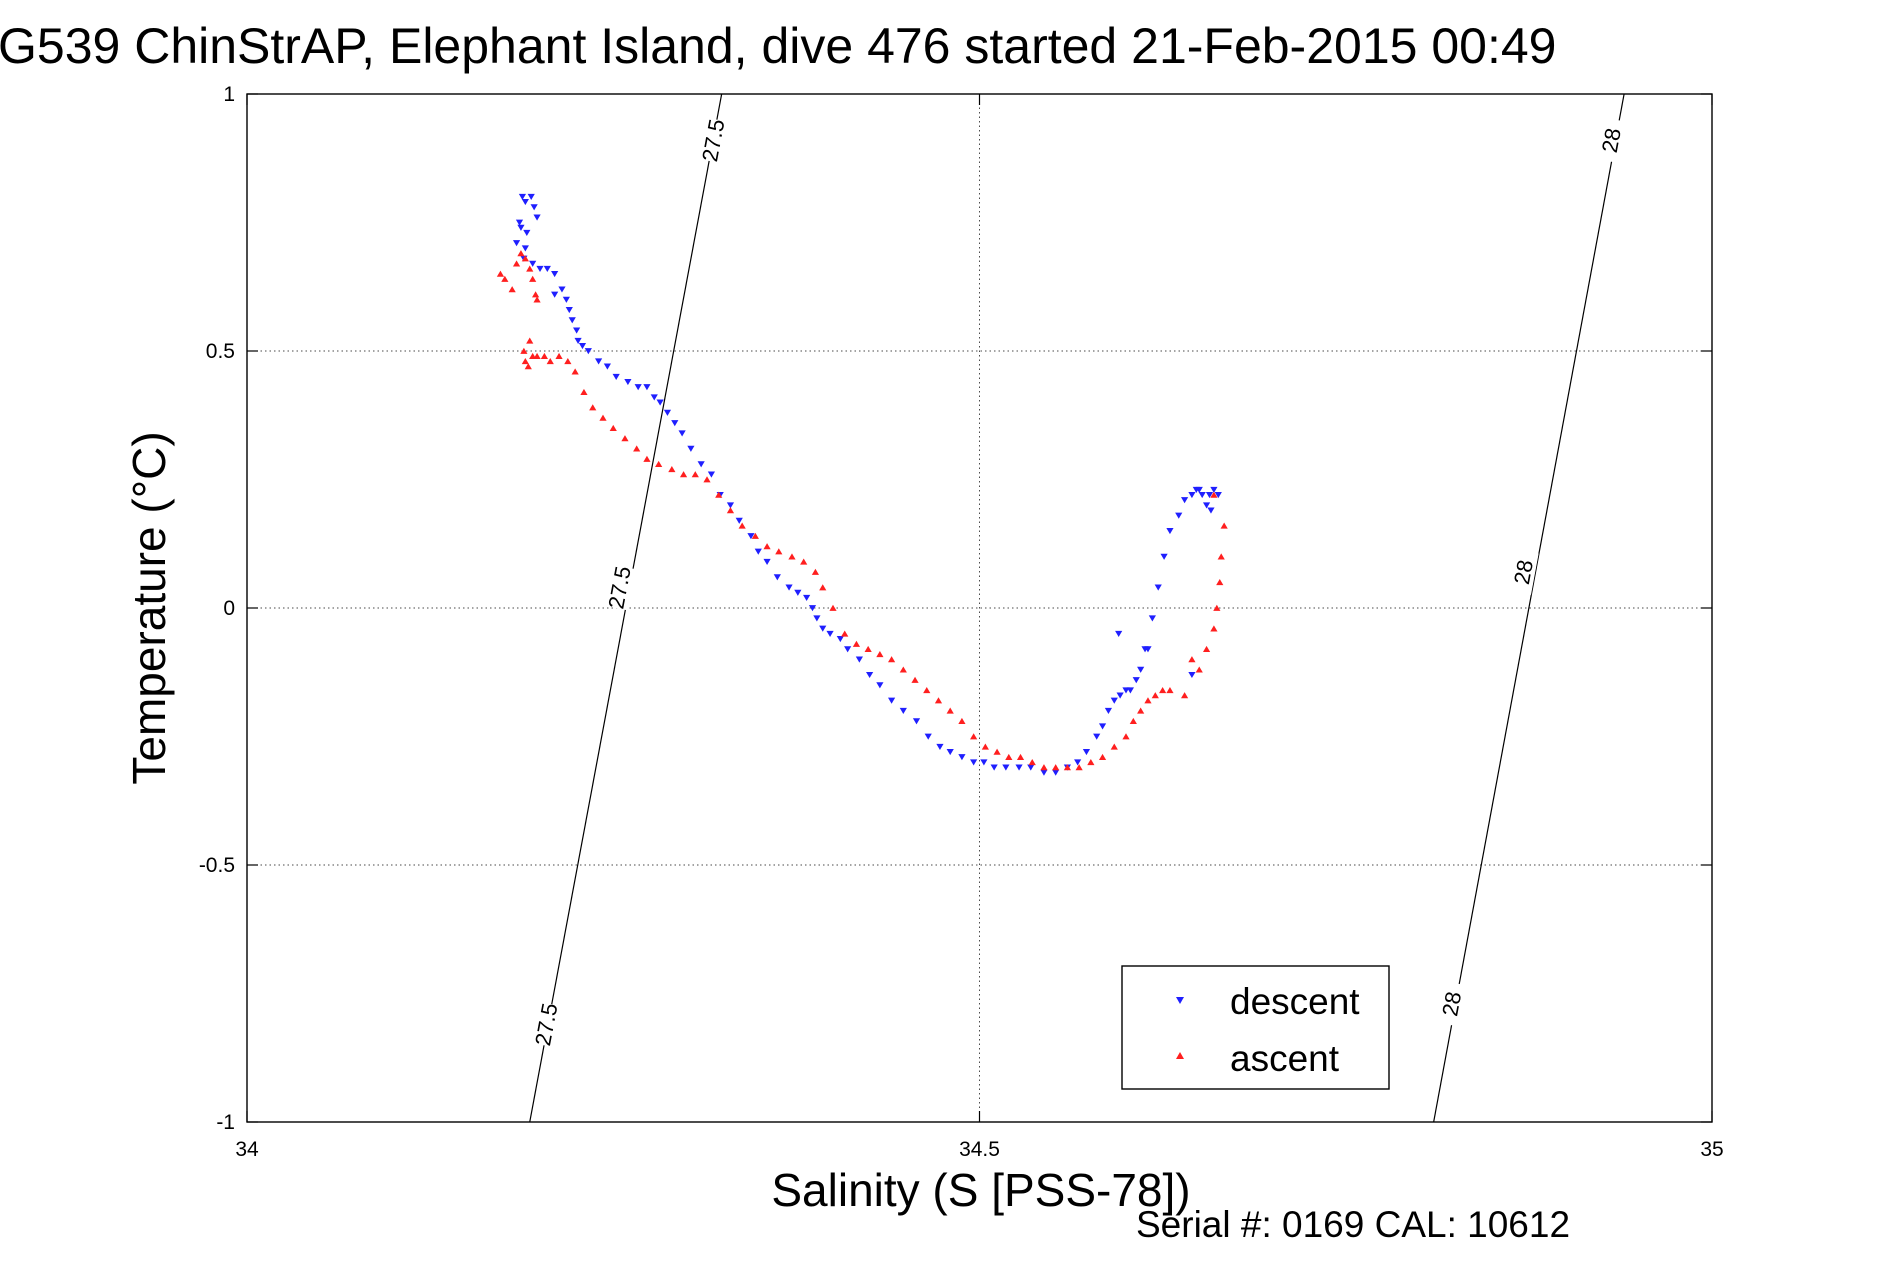  I want to click on x-tick-label: 34.5, so click(979, 1149).